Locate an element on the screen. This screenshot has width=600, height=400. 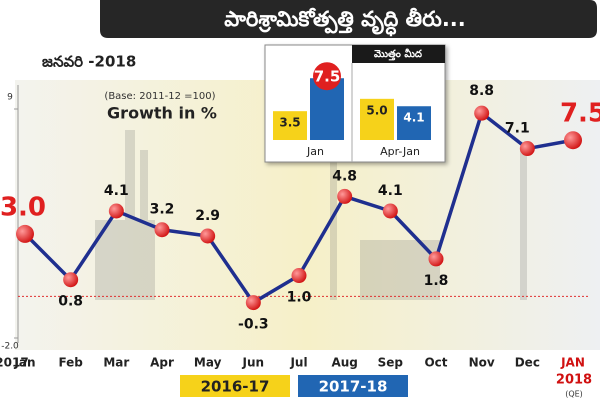
x-tick-label: Apr is located at coordinates (162, 363).